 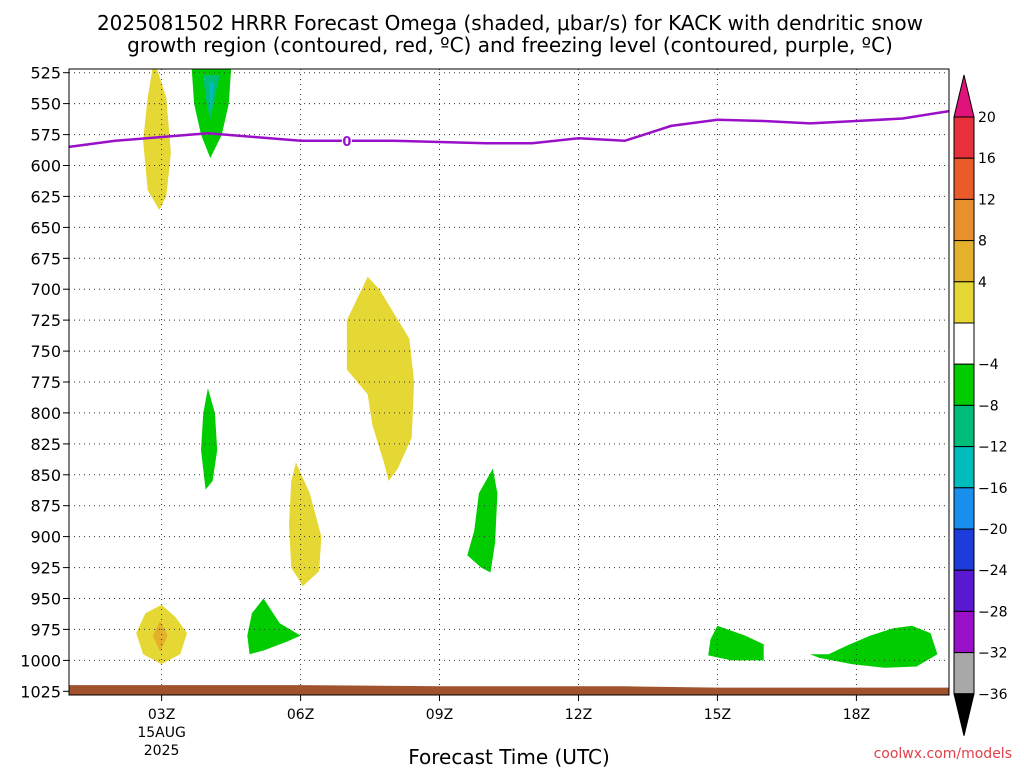 What do you see at coordinates (45, 475) in the screenshot?
I see `y-tick-label: 850` at bounding box center [45, 475].